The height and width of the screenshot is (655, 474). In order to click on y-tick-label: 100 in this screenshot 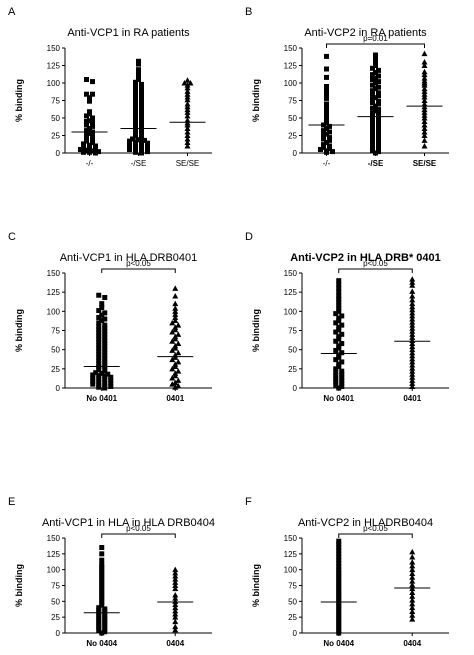, I will do `click(291, 570)`.